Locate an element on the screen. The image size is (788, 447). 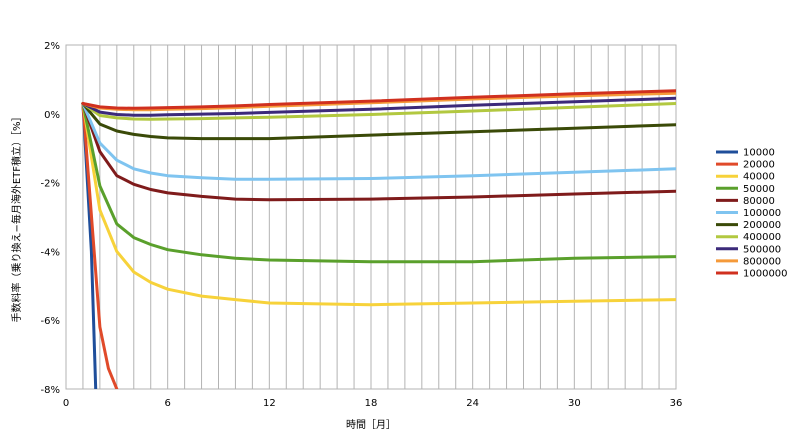
x-tick-label: 18 is located at coordinates (371, 403).